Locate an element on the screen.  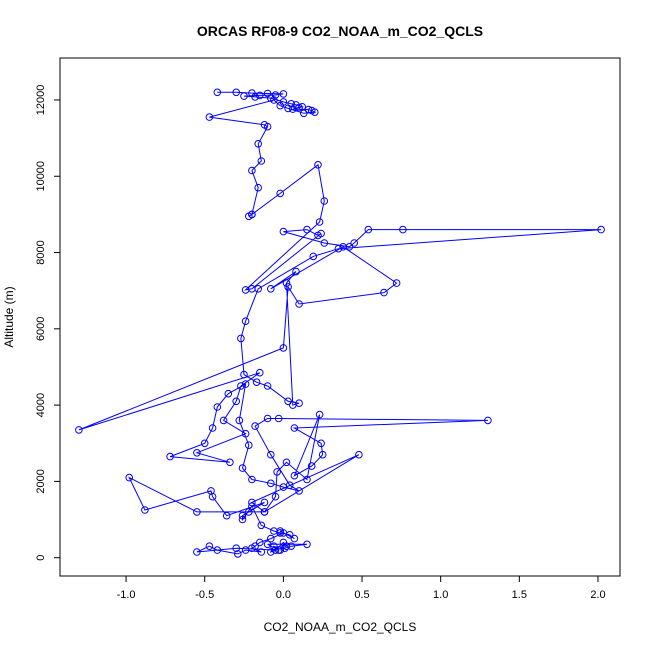
y-tick-label: 2000 is located at coordinates (41, 481).